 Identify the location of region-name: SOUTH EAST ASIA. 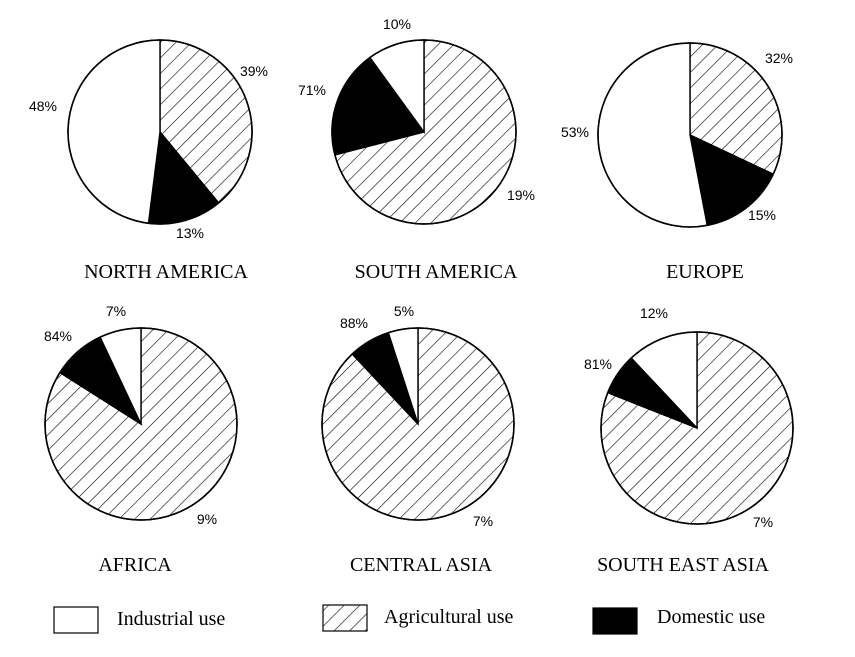
(683, 565).